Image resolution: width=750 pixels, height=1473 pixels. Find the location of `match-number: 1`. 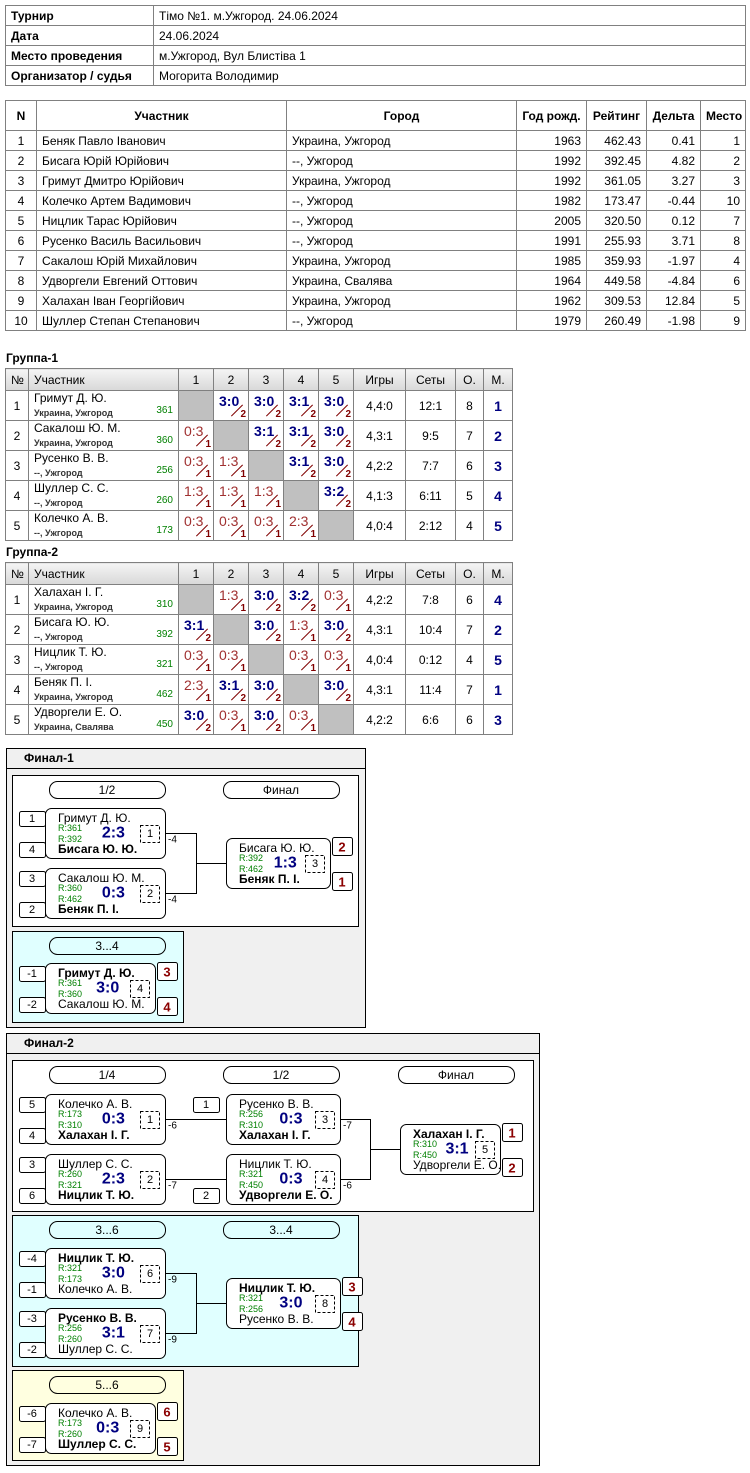

match-number: 1 is located at coordinates (150, 1120).